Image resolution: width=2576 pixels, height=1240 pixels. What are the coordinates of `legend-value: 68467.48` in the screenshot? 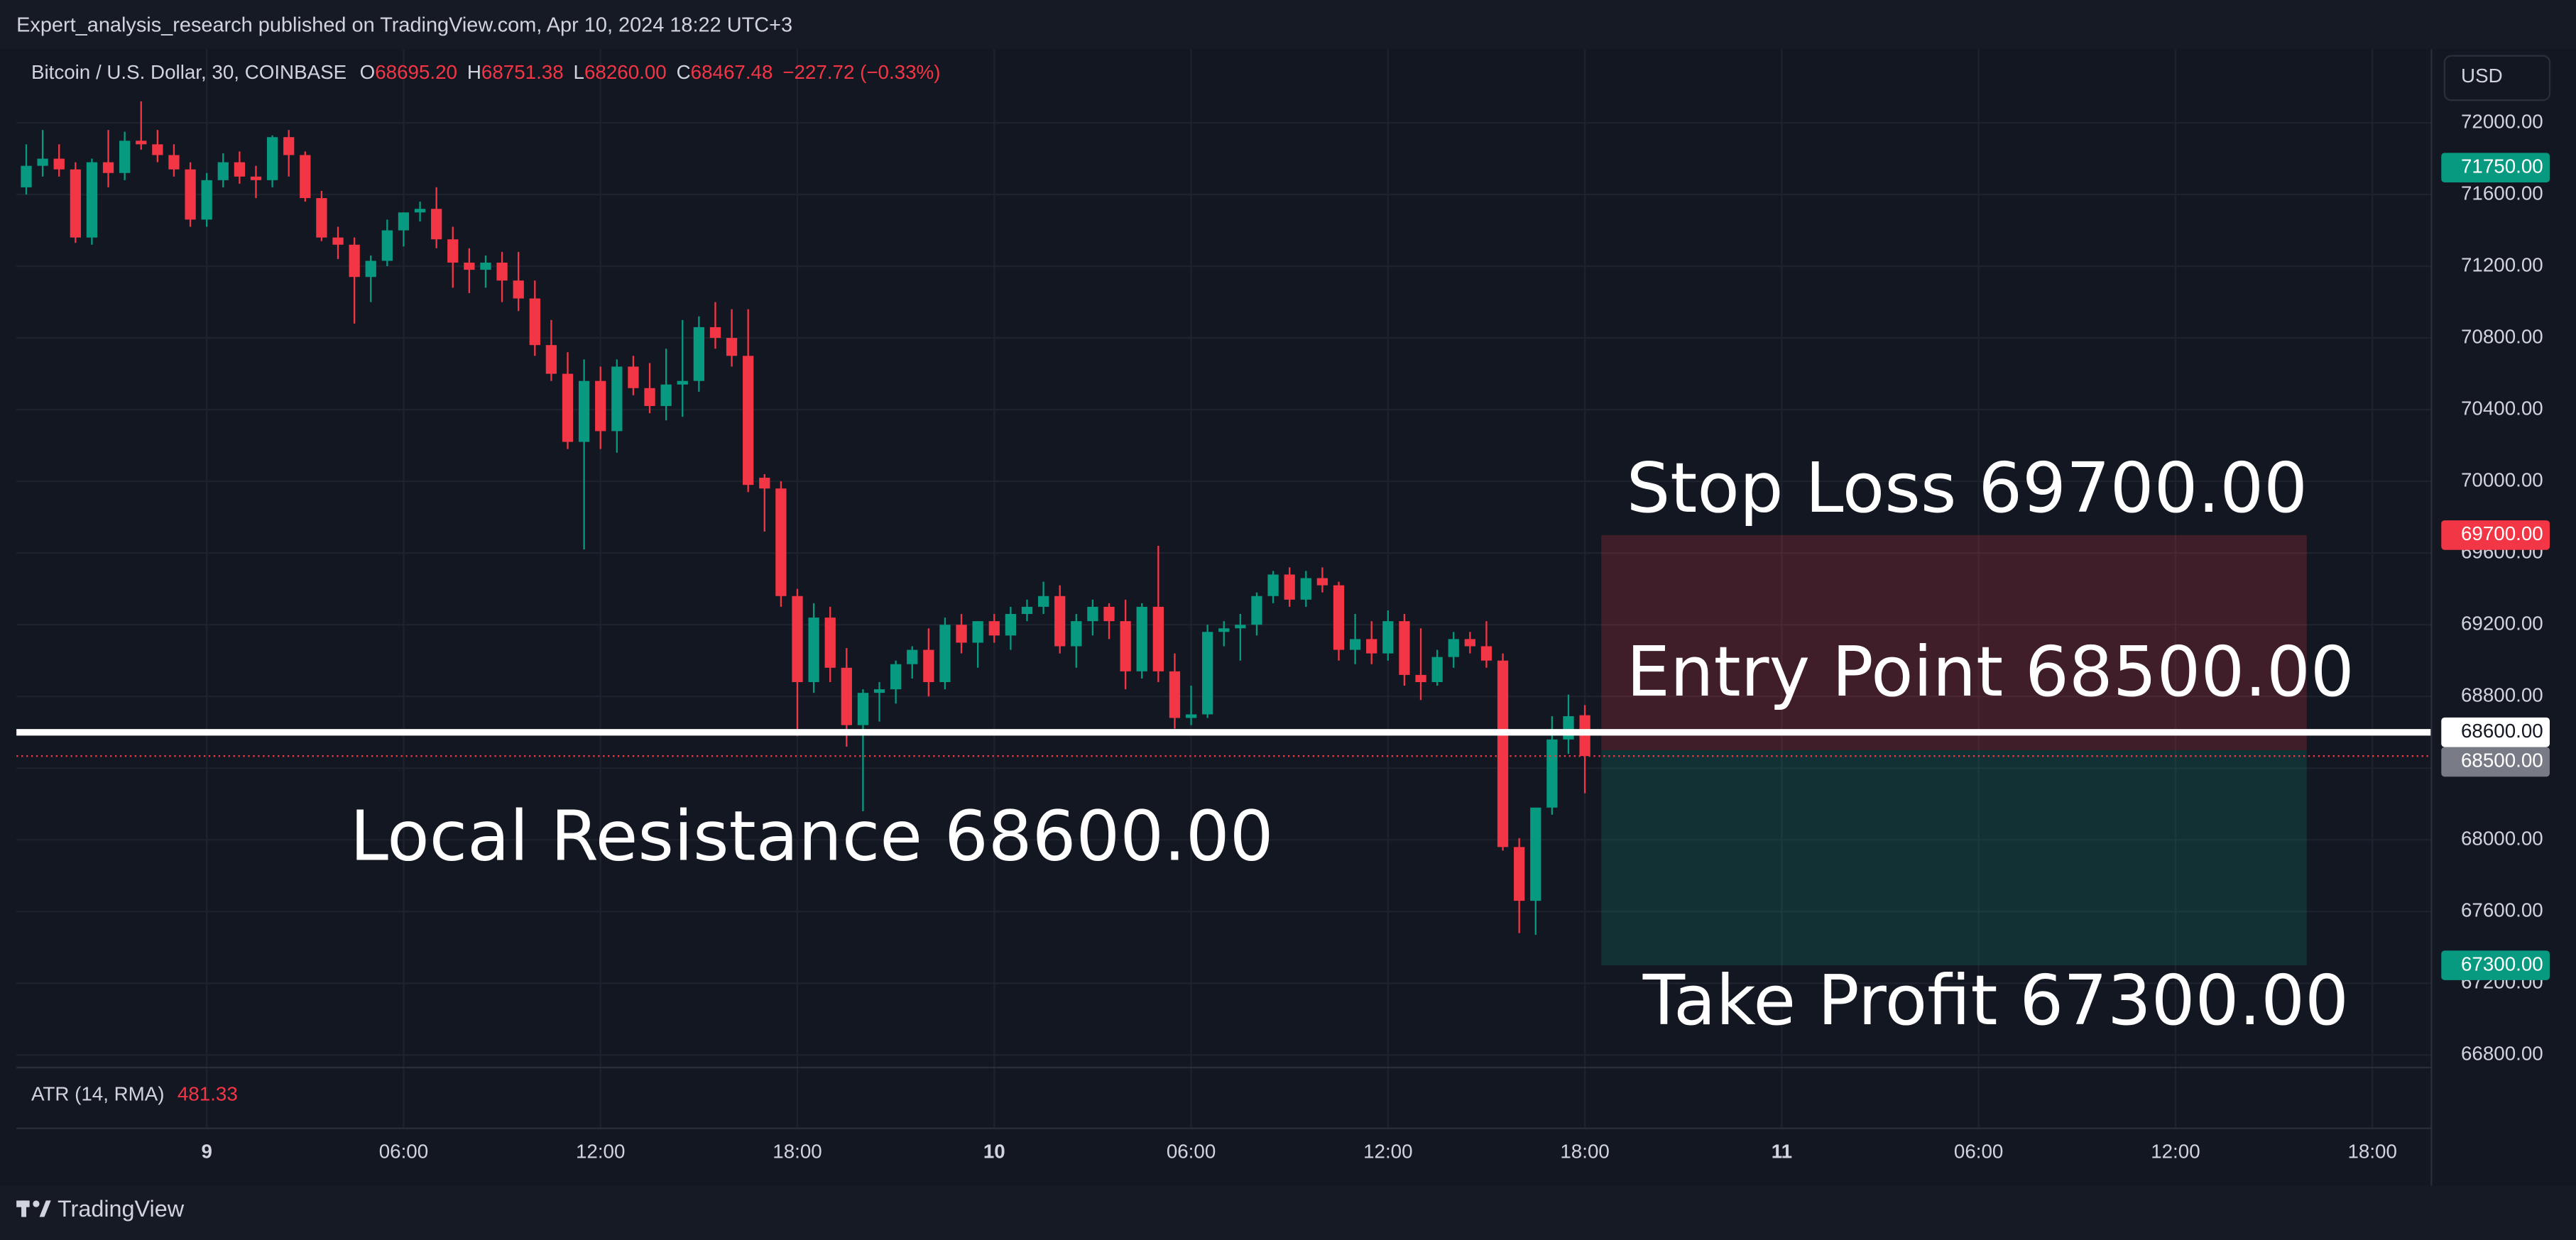 It's located at (732, 72).